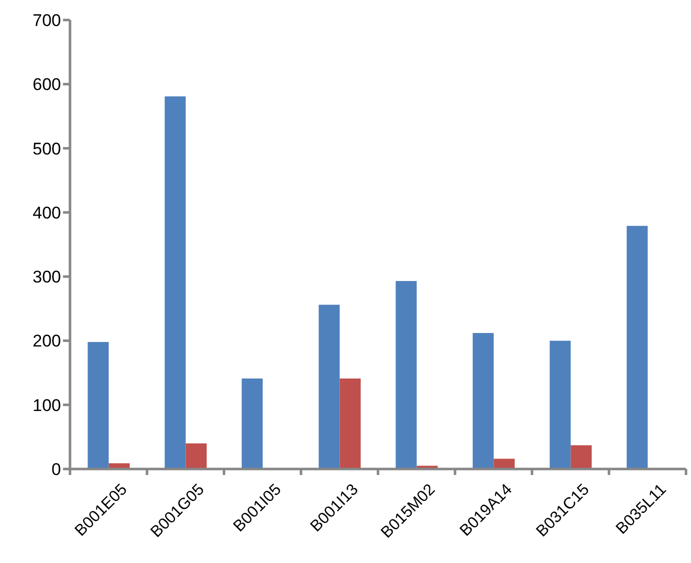 The image size is (691, 563). What do you see at coordinates (46, 405) in the screenshot?
I see `y-tick-label: 100` at bounding box center [46, 405].